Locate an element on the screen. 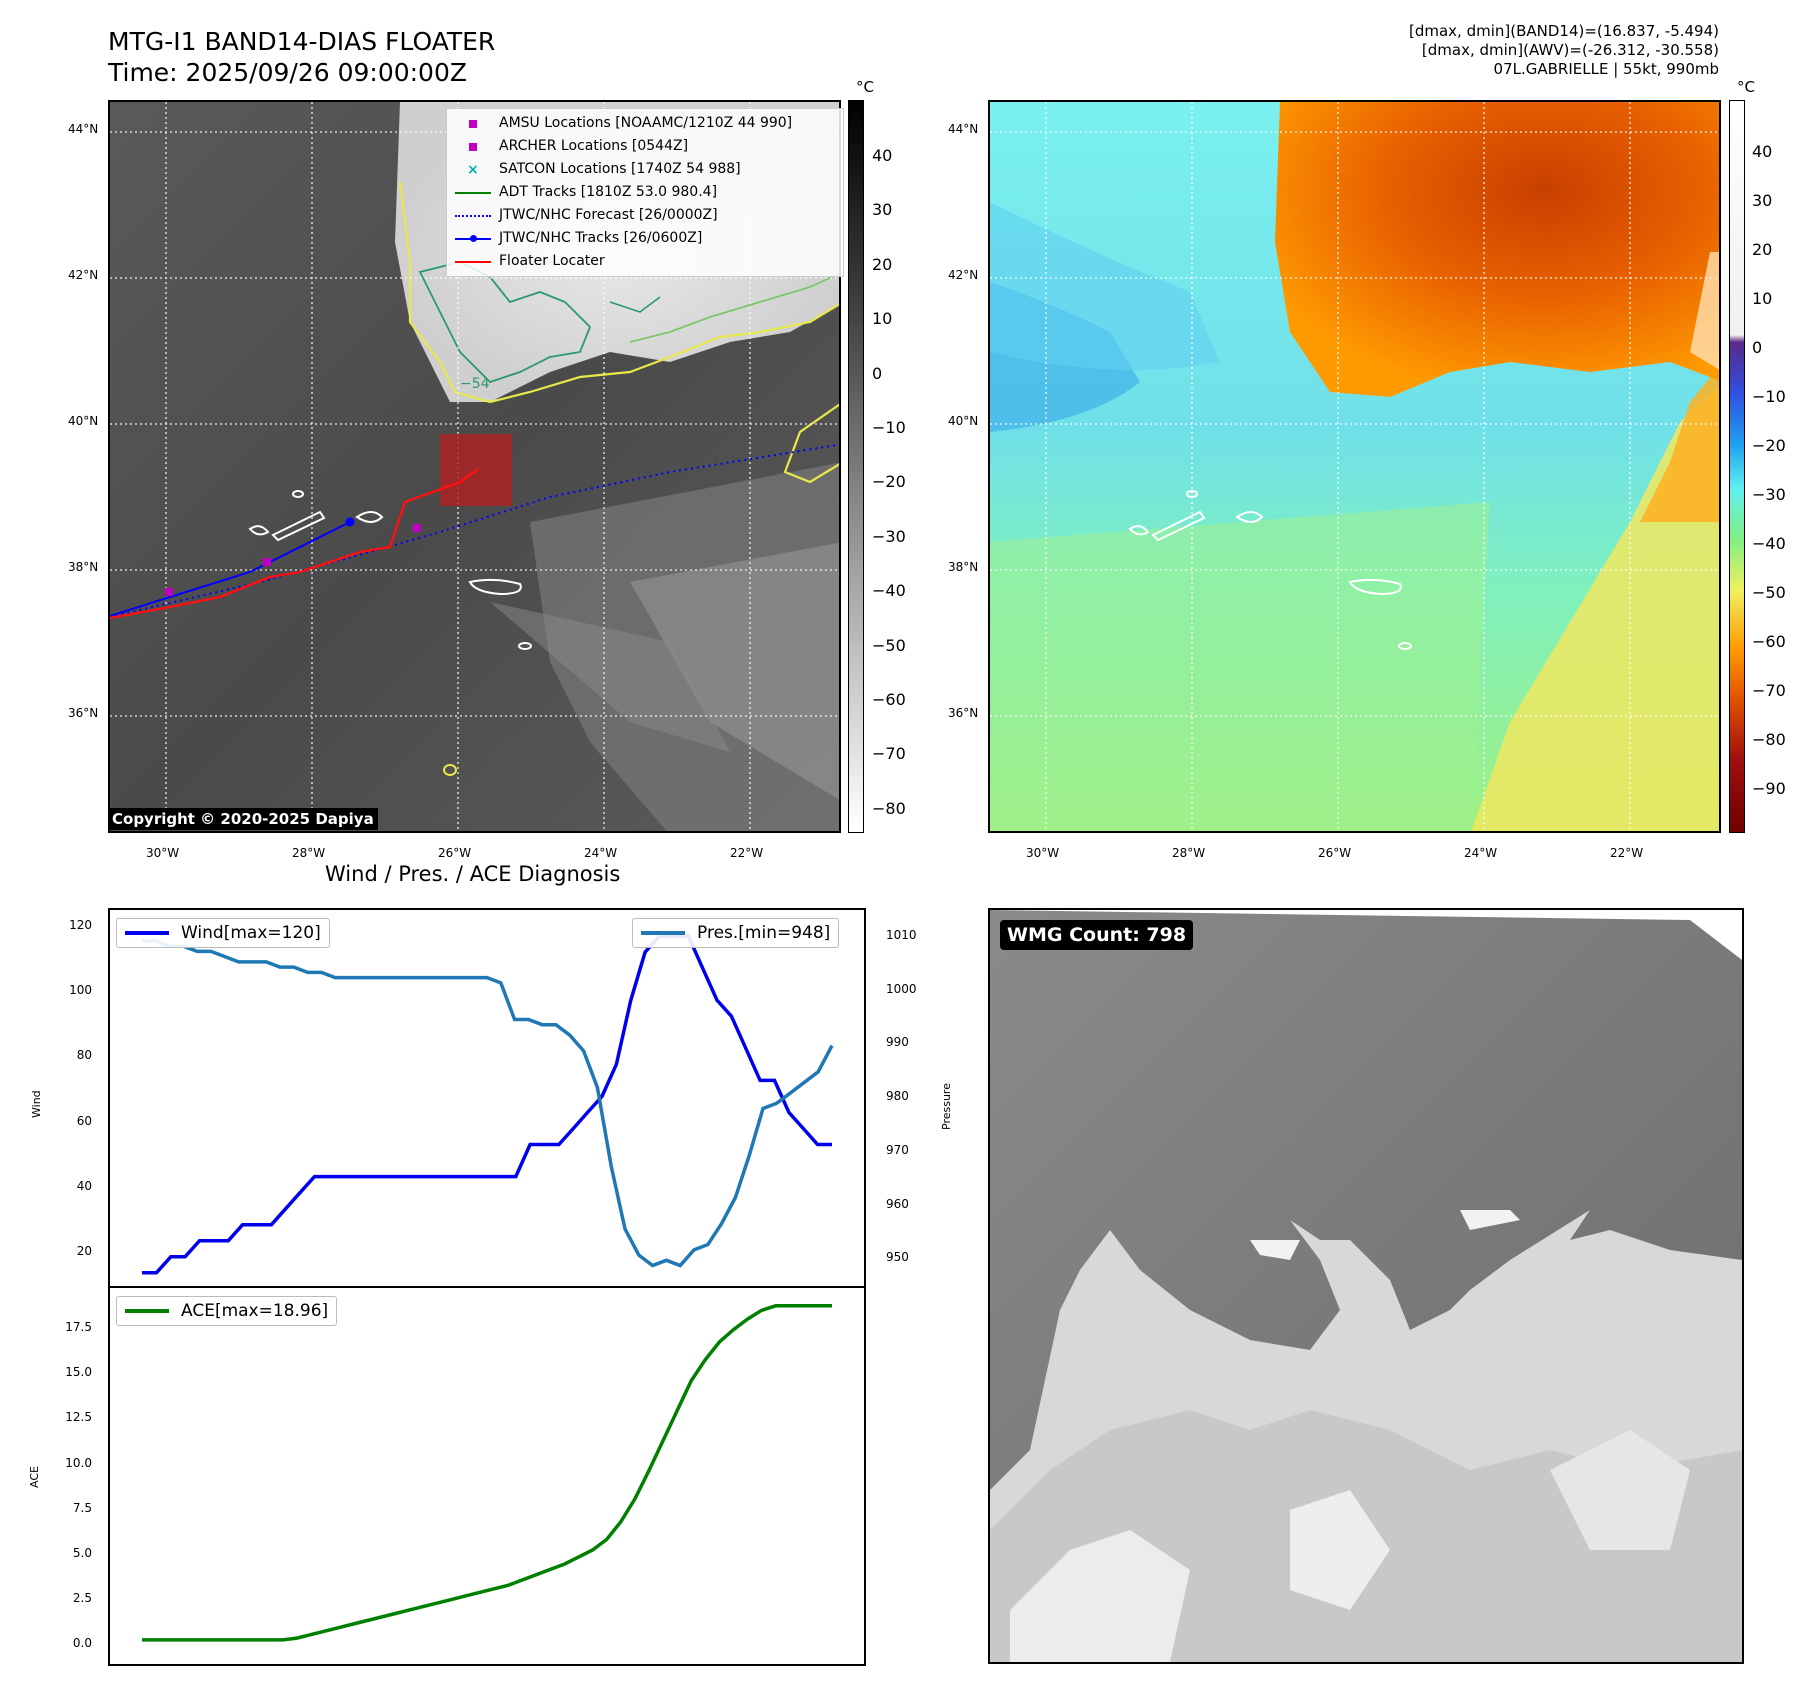 The width and height of the screenshot is (1801, 1690). lon-label-26: 26°W is located at coordinates (455, 853).